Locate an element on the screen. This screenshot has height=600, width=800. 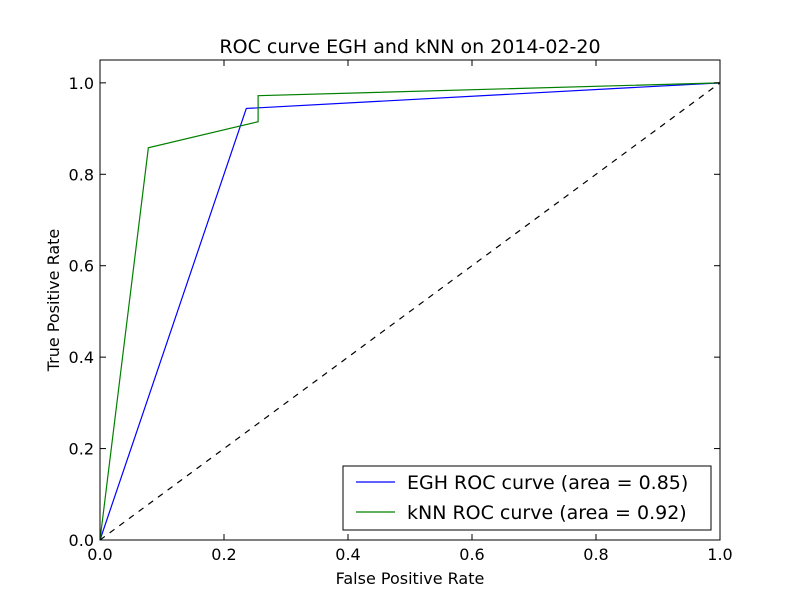
x-tick-label: 0.8 is located at coordinates (595, 554).